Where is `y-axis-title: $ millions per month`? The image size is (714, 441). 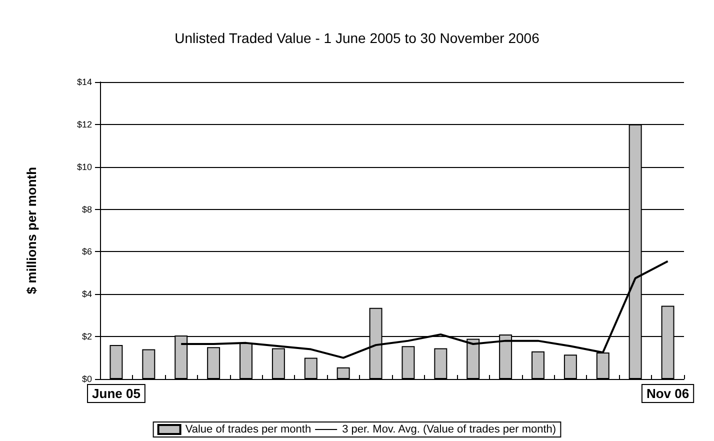
y-axis-title: $ millions per month is located at coordinates (31, 230).